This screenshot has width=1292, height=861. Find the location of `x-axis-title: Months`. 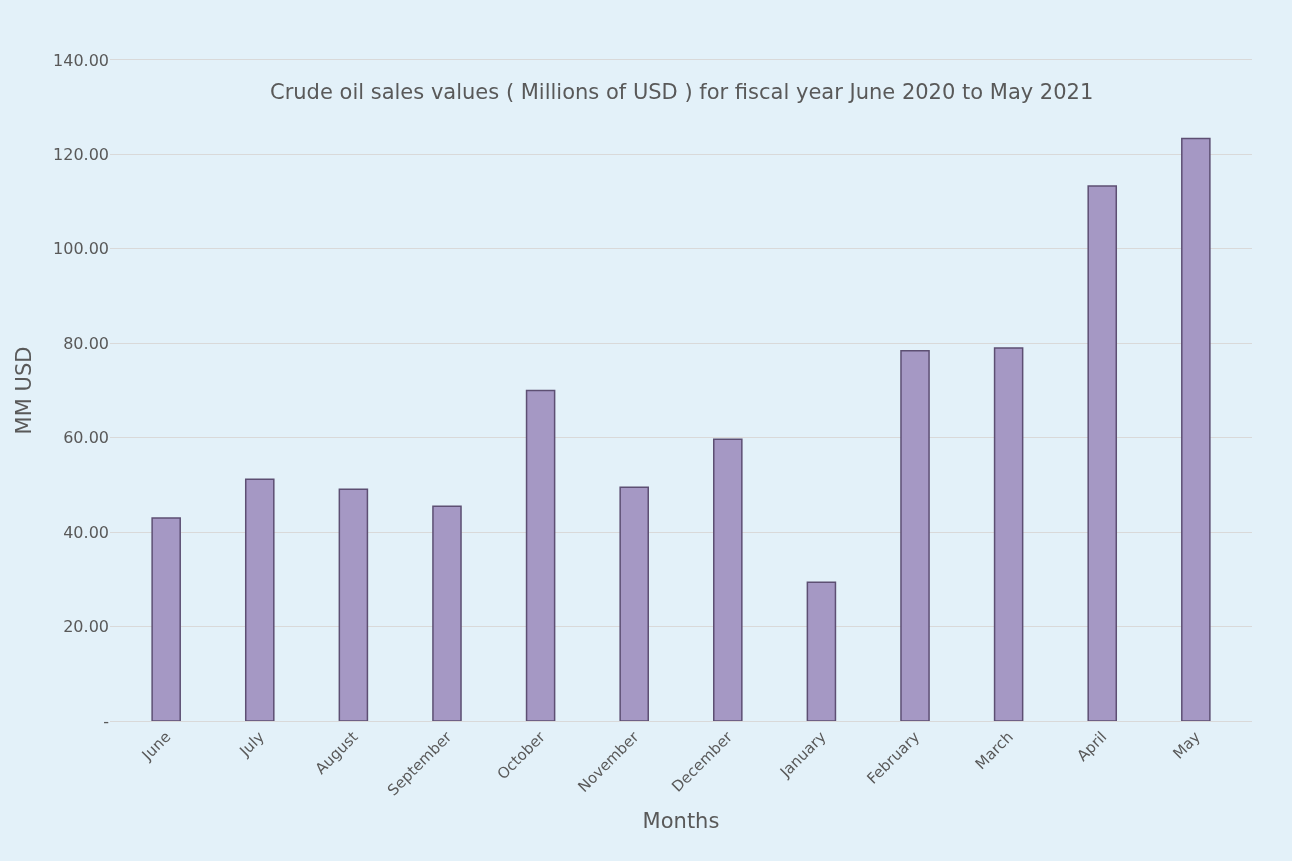

x-axis-title: Months is located at coordinates (681, 821).